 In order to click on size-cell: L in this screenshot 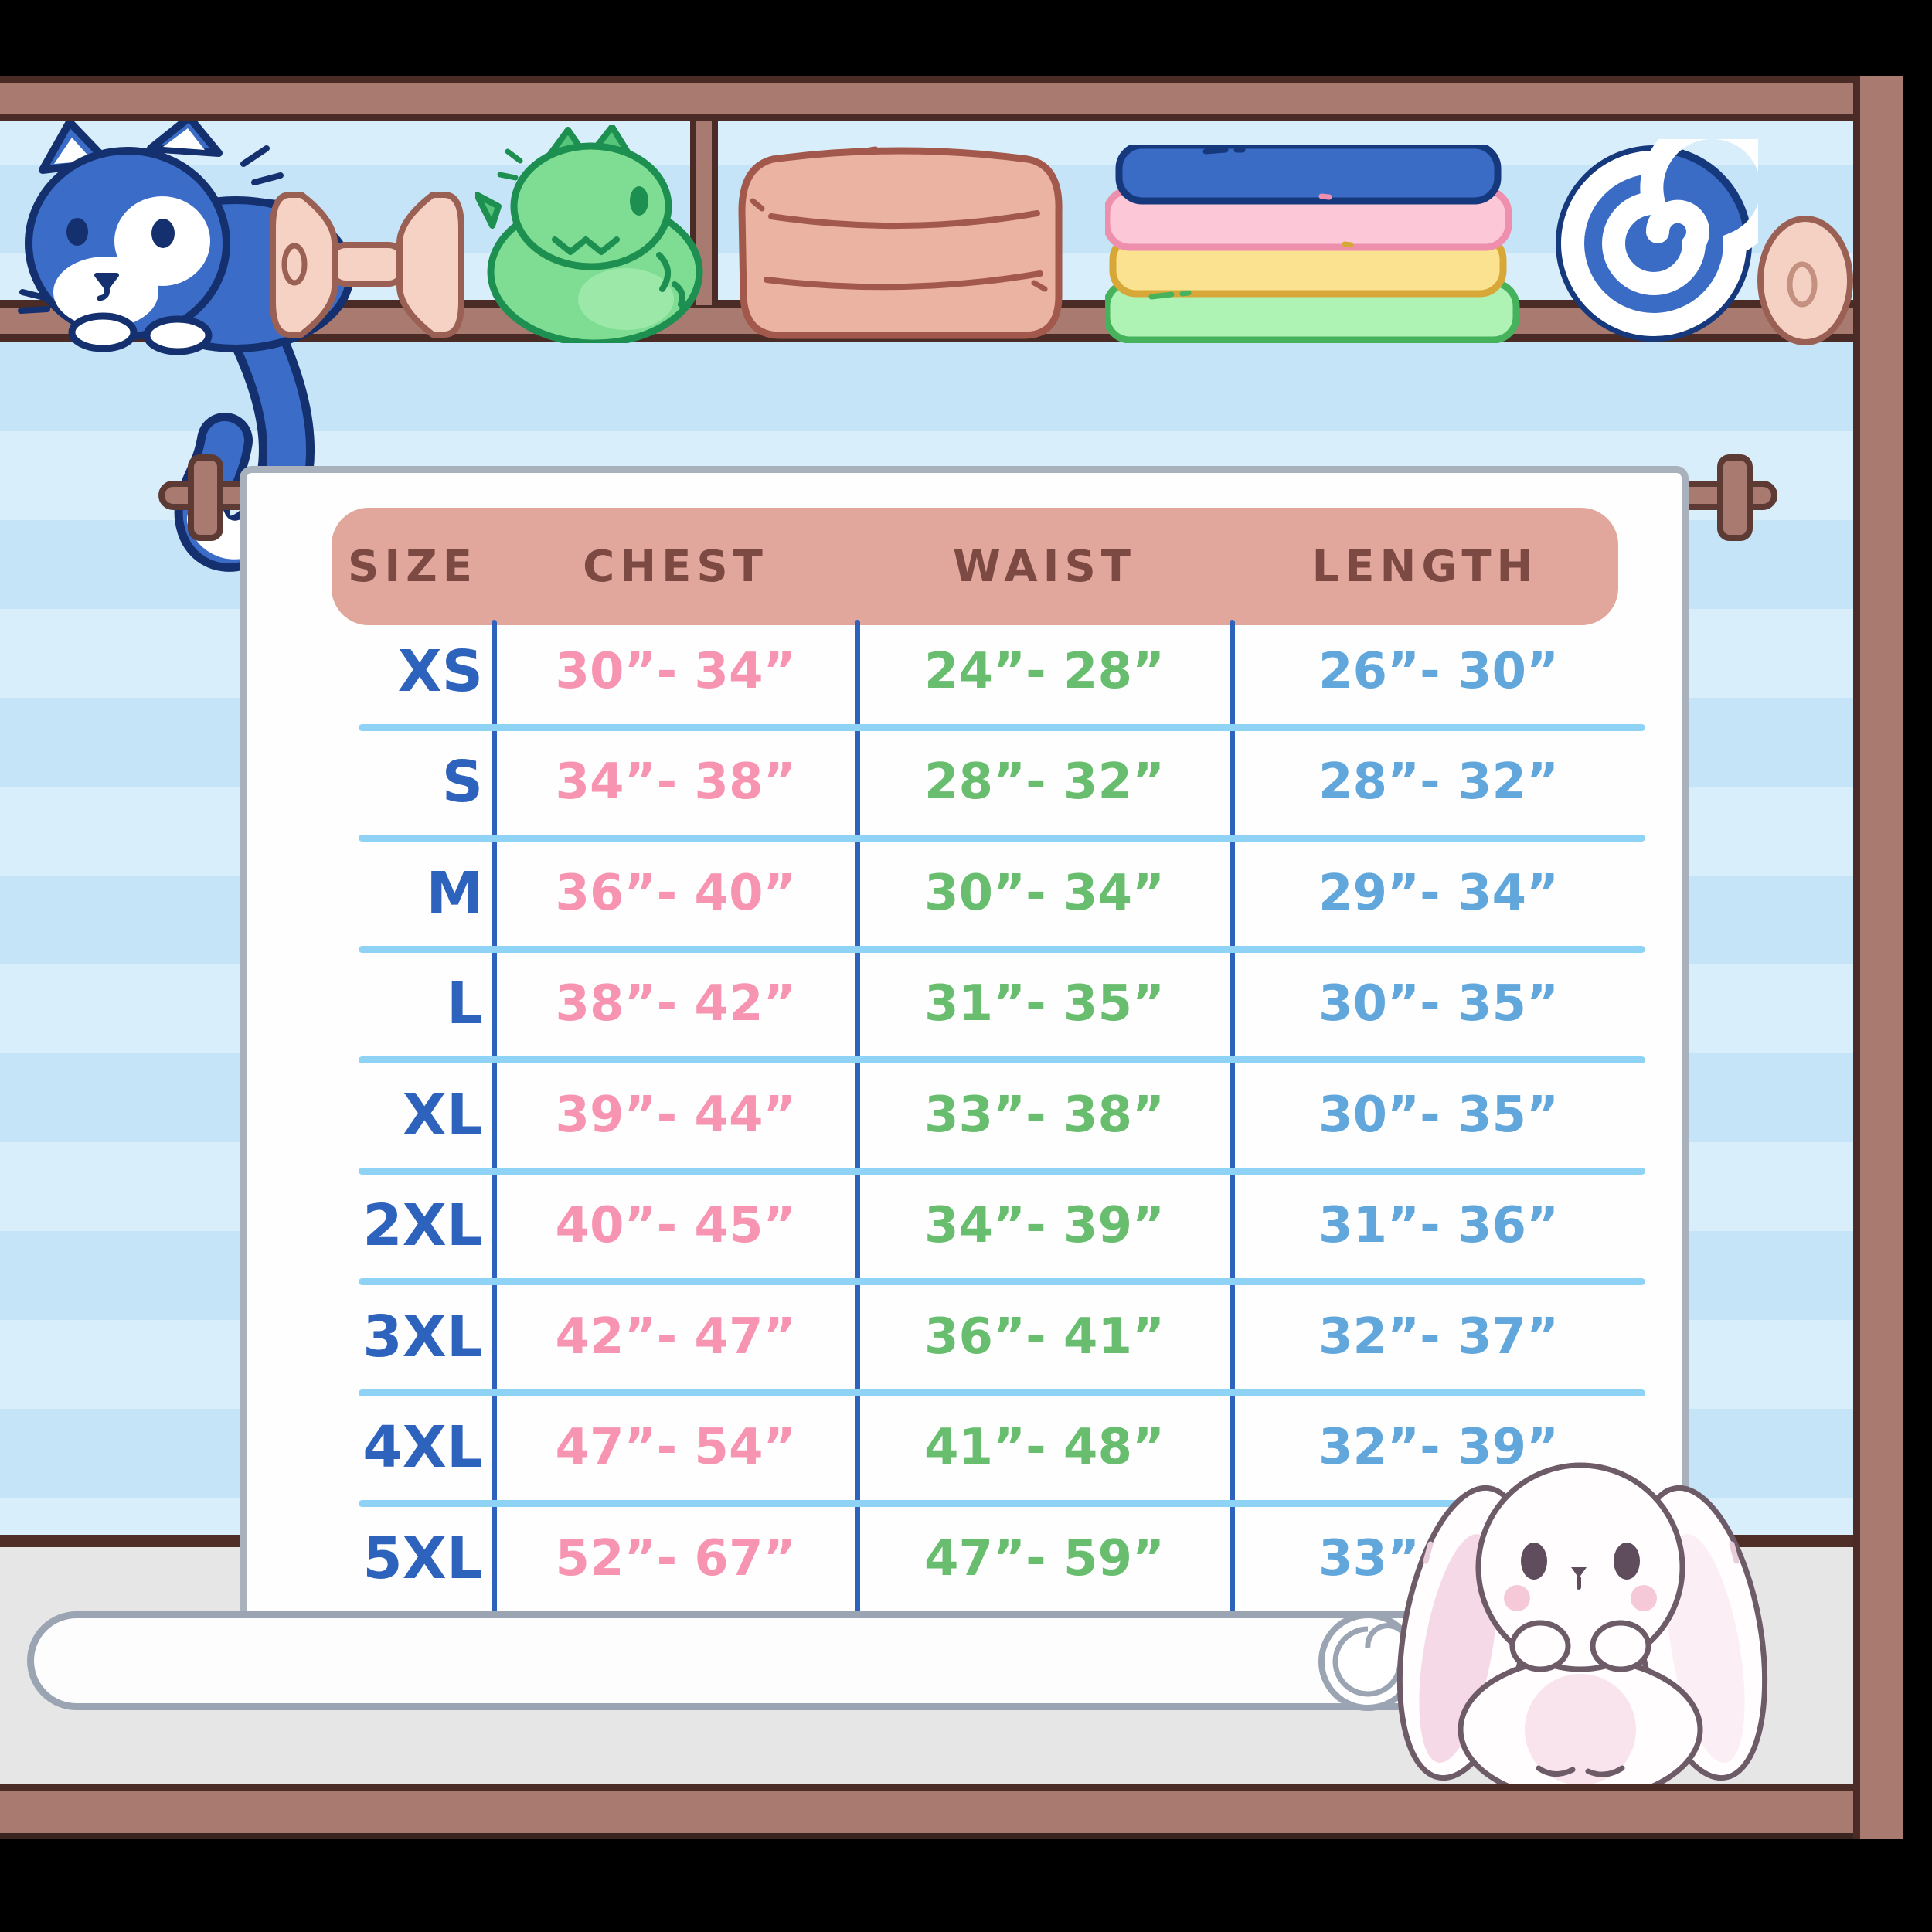, I will do `click(464, 1005)`.